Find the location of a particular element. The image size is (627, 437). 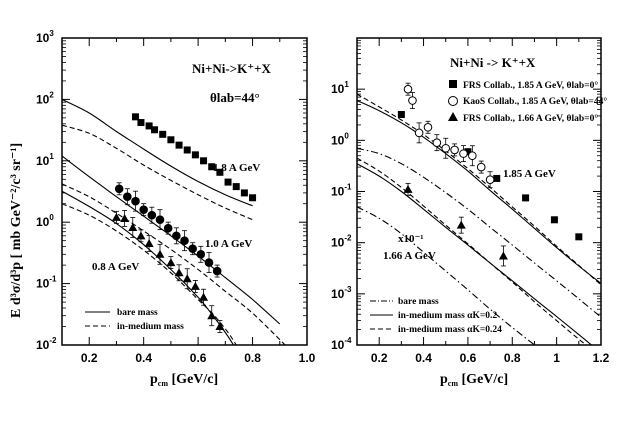

y-tick-label: 10³ is located at coordinates (45, 37).